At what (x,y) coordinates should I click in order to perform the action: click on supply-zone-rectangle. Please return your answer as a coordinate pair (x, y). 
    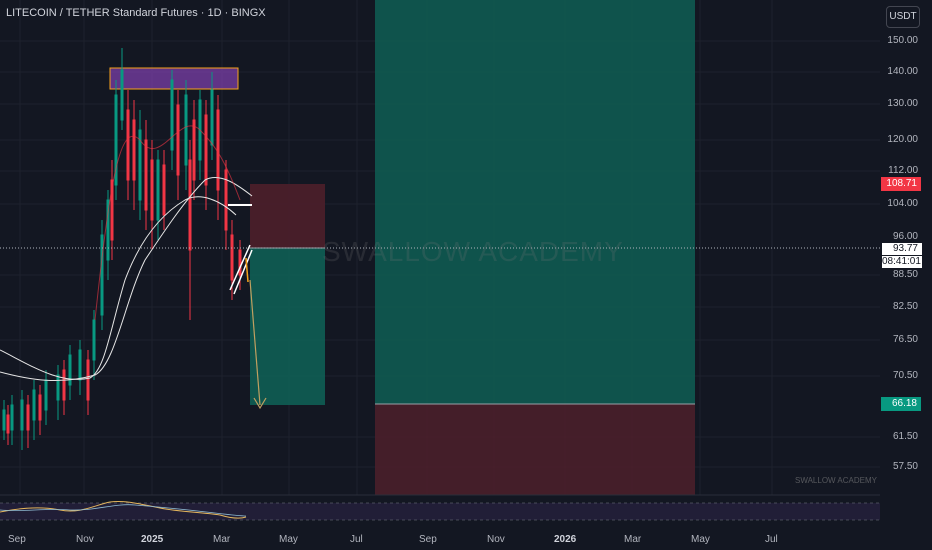
    Looking at the image, I should click on (174, 78).